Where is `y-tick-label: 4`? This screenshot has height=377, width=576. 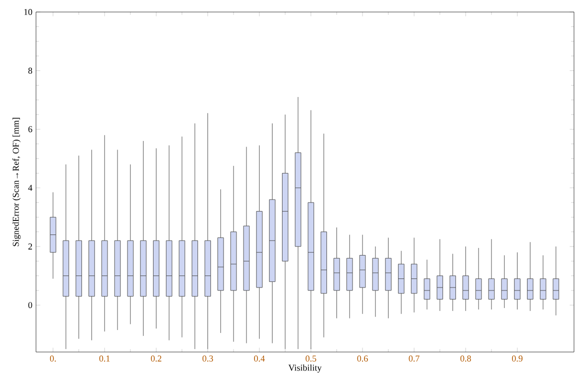
y-tick-label: 4 is located at coordinates (30, 187).